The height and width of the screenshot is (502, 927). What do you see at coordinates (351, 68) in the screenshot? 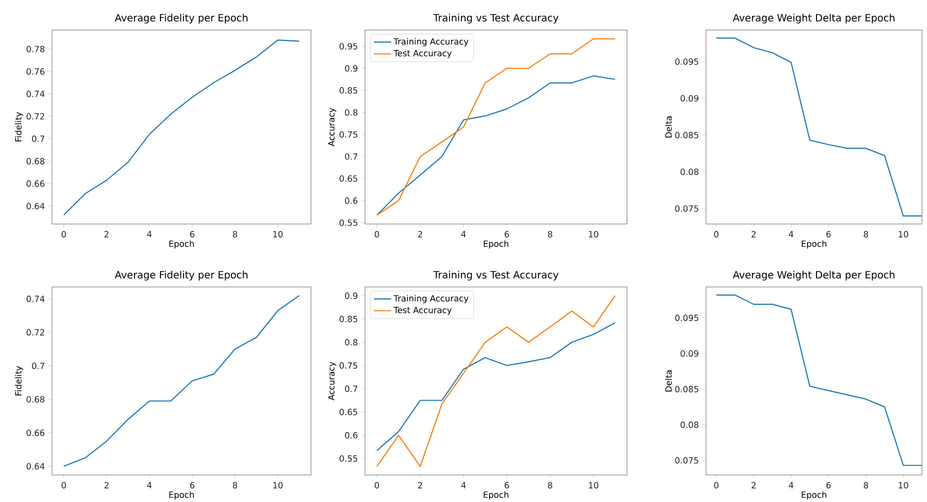
I see `y-tick-label: 0.9` at bounding box center [351, 68].